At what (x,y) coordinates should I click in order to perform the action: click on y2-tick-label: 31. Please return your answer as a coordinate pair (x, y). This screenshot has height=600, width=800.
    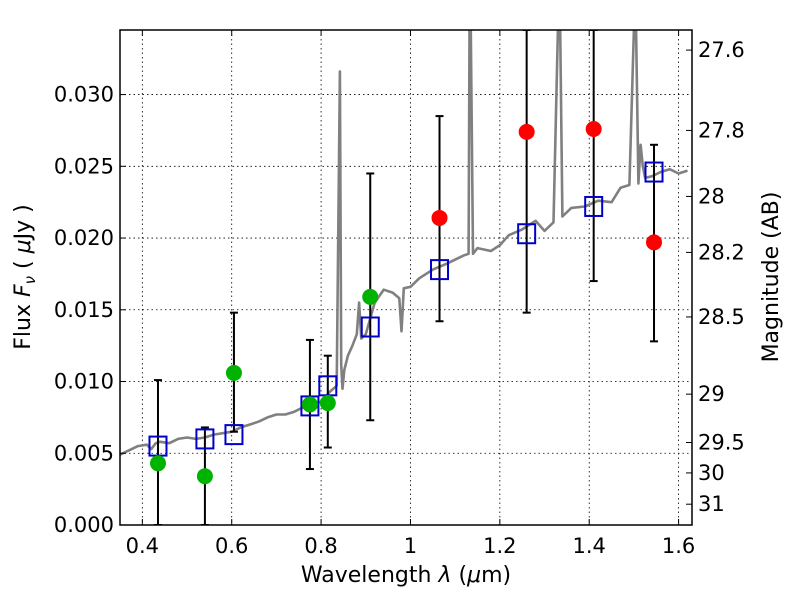
    Looking at the image, I should click on (711, 504).